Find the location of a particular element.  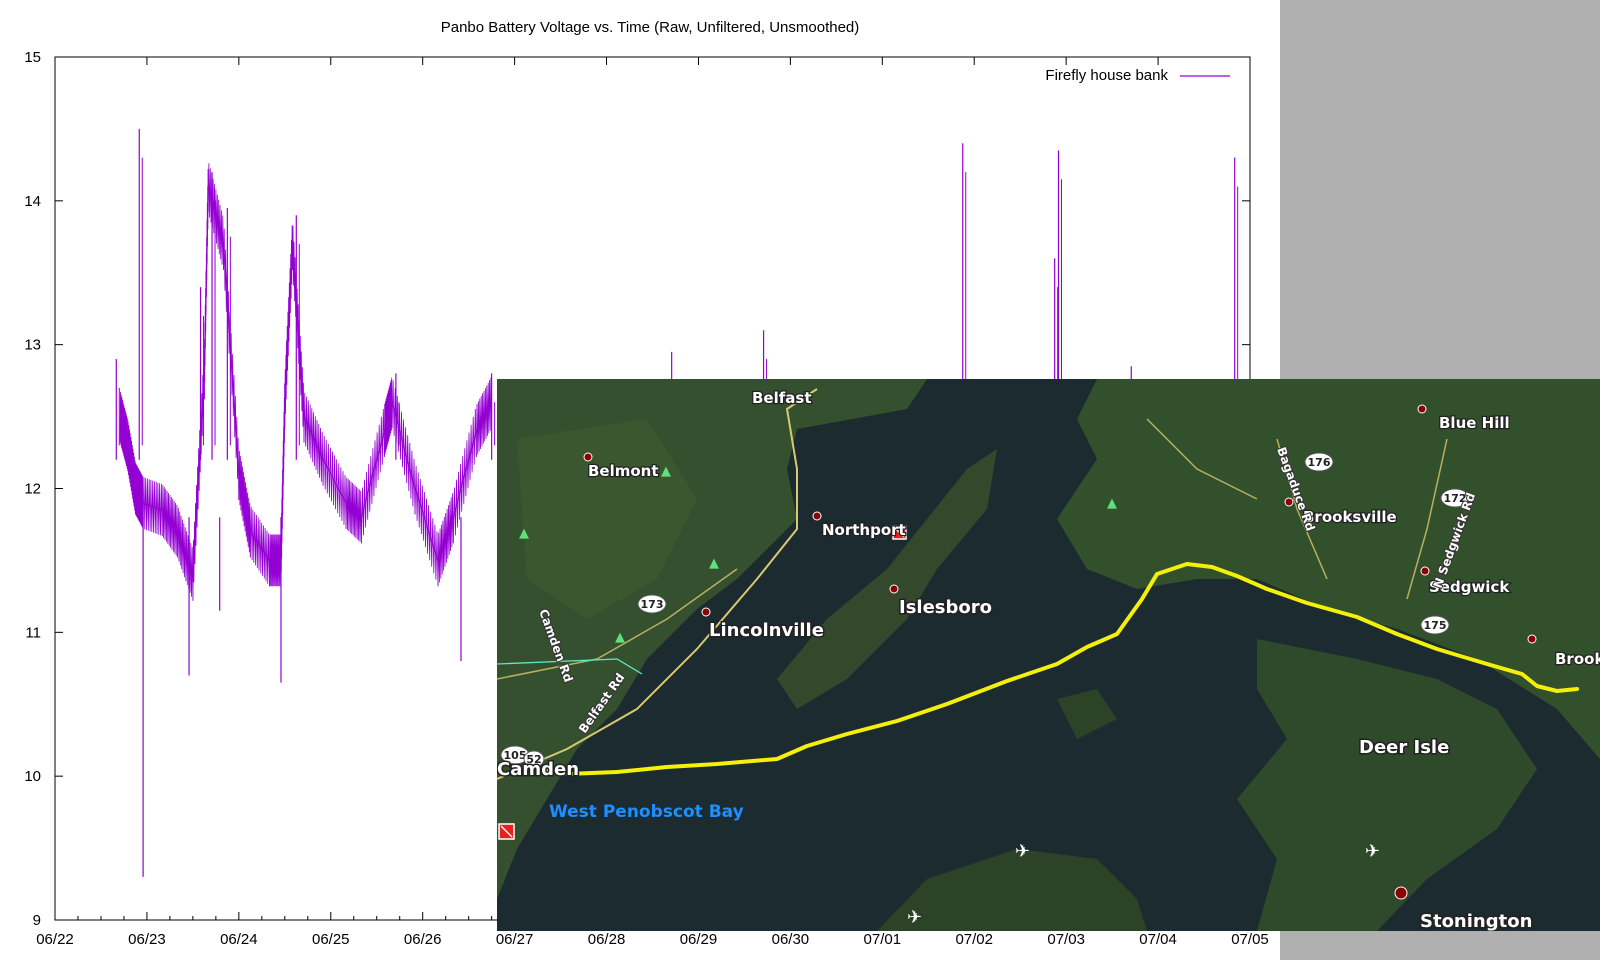

svg-text: 172 is located at coordinates (1455, 498).